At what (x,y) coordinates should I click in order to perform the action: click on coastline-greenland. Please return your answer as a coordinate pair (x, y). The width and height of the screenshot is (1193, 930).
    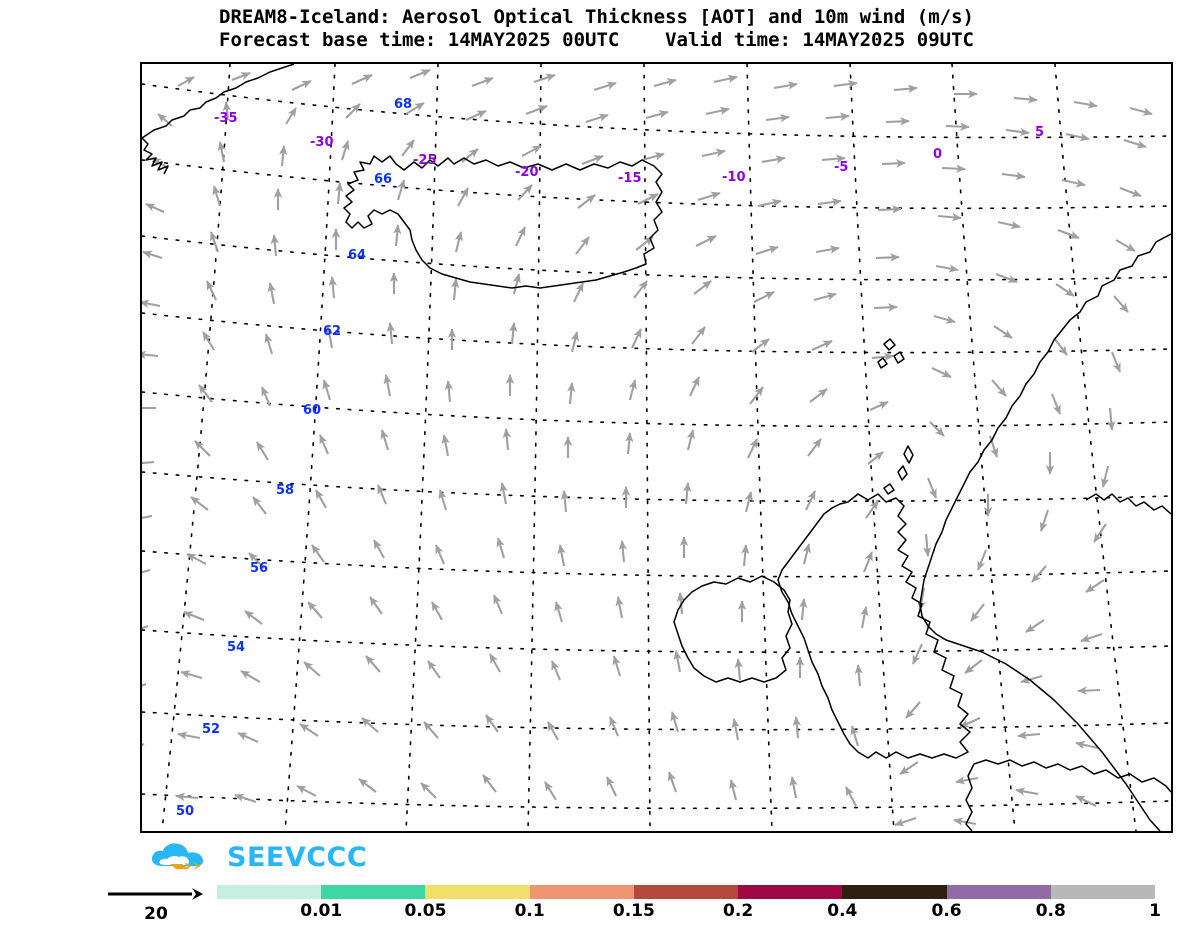
    Looking at the image, I should click on (218, 119).